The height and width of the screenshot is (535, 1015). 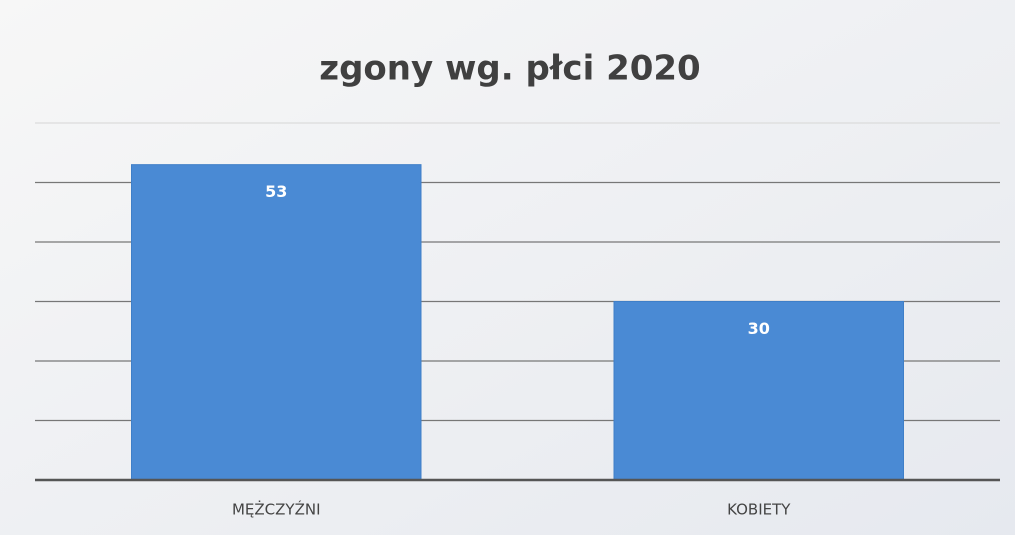 I want to click on data-label: 53, so click(x=276, y=191).